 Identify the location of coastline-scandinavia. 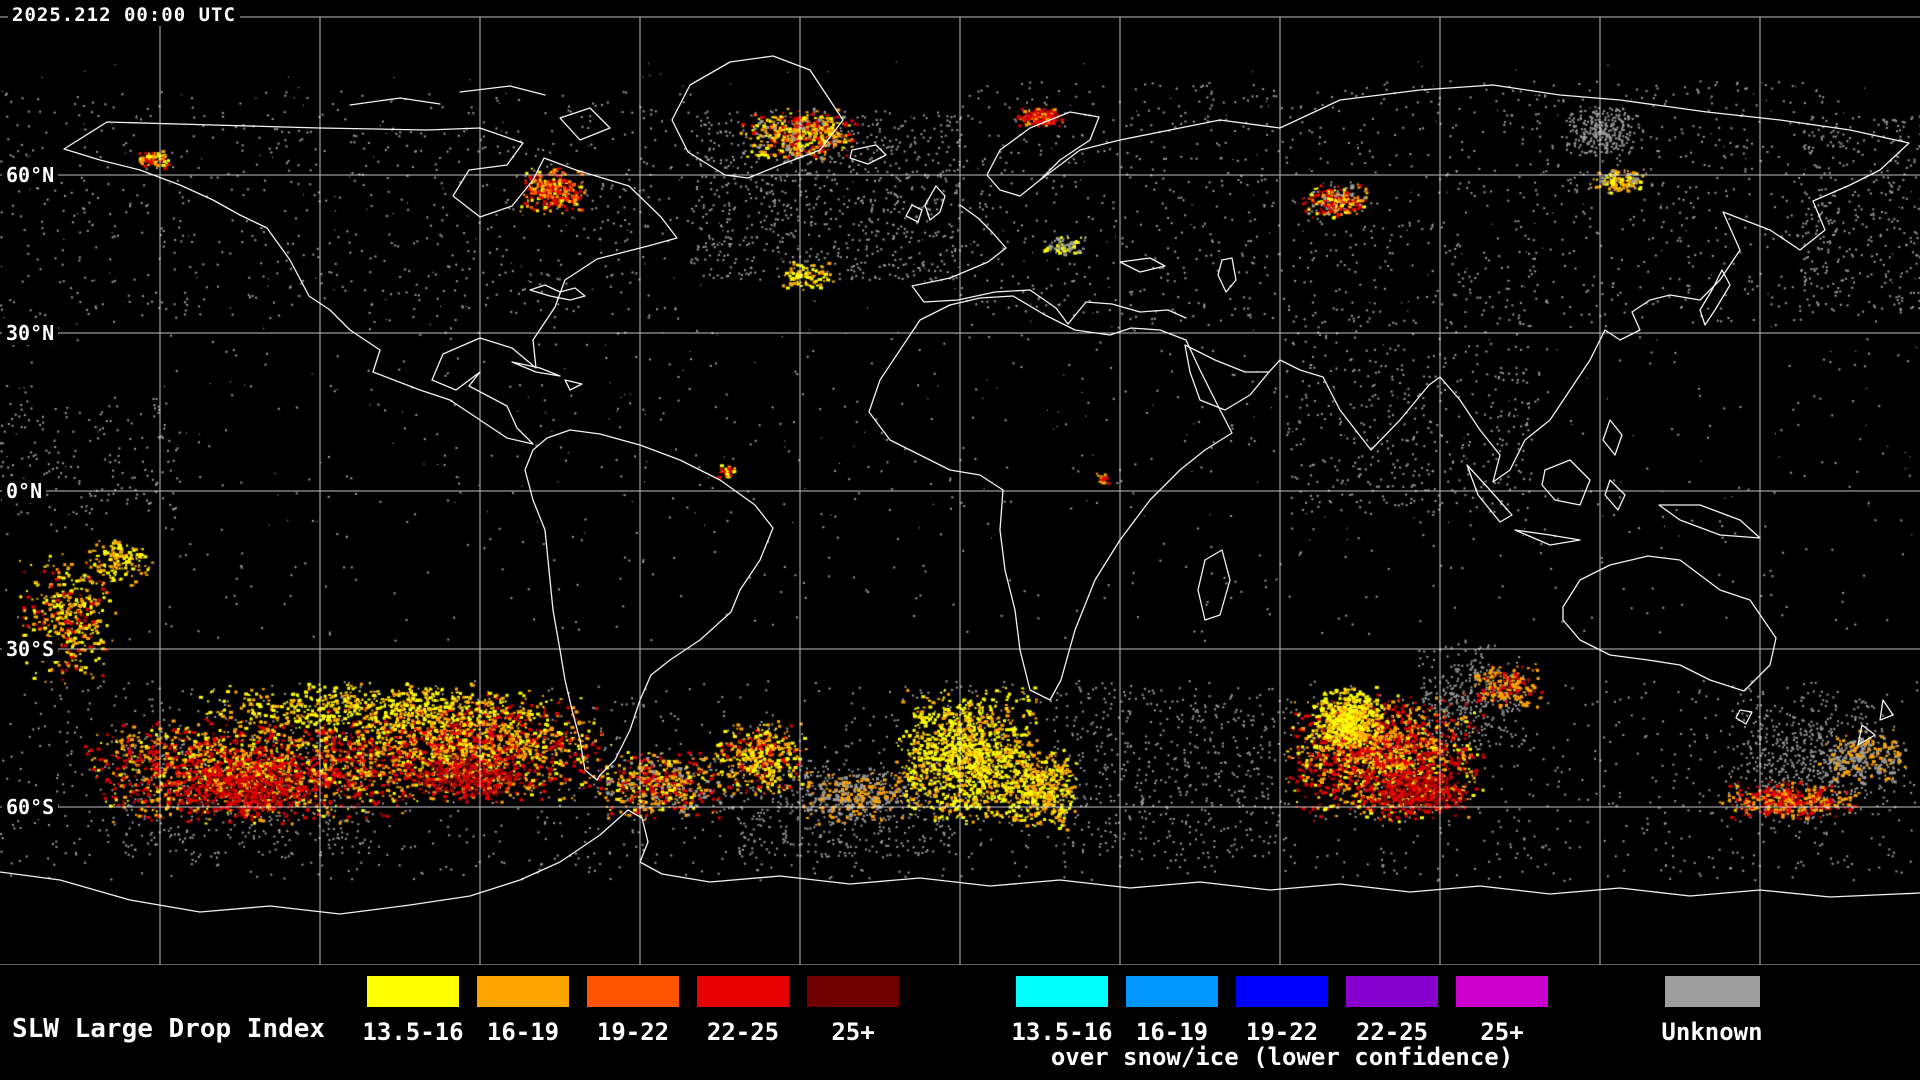
(1043, 154).